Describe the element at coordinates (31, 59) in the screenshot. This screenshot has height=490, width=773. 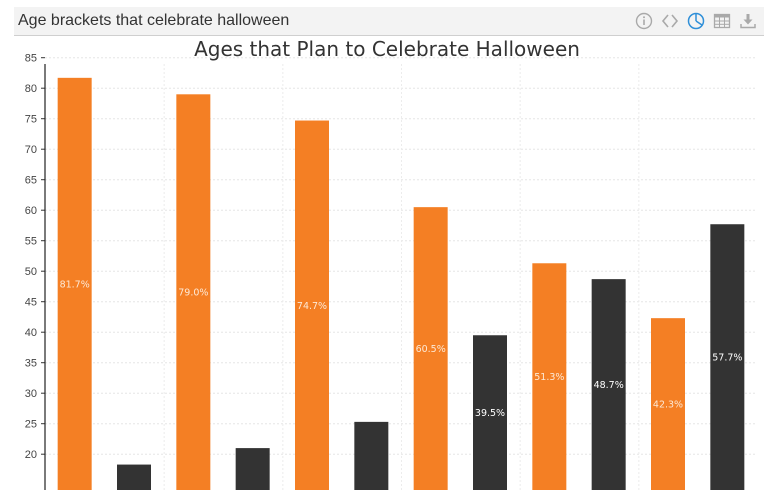
I see `y-tick-label: 85` at that location.